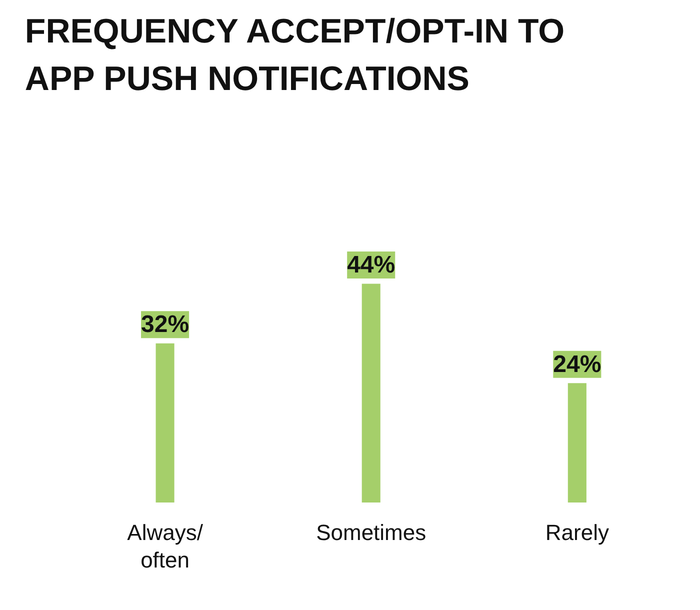  What do you see at coordinates (294, 55) in the screenshot?
I see `chart-title: FREQUENCY ACCEPT/OPT-IN TO APP PUSH NOTIFICATIONS` at bounding box center [294, 55].